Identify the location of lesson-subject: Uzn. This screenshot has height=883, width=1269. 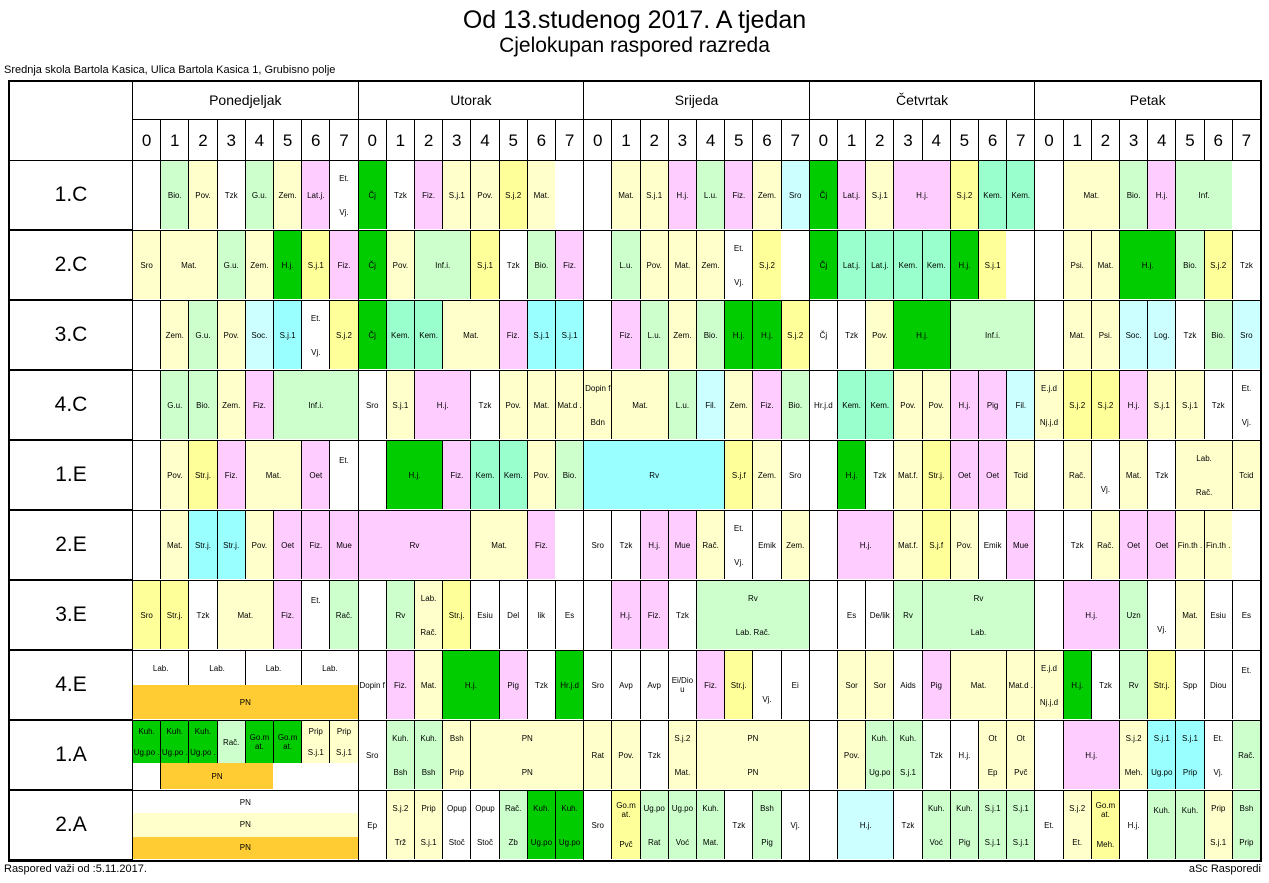
(1133, 615).